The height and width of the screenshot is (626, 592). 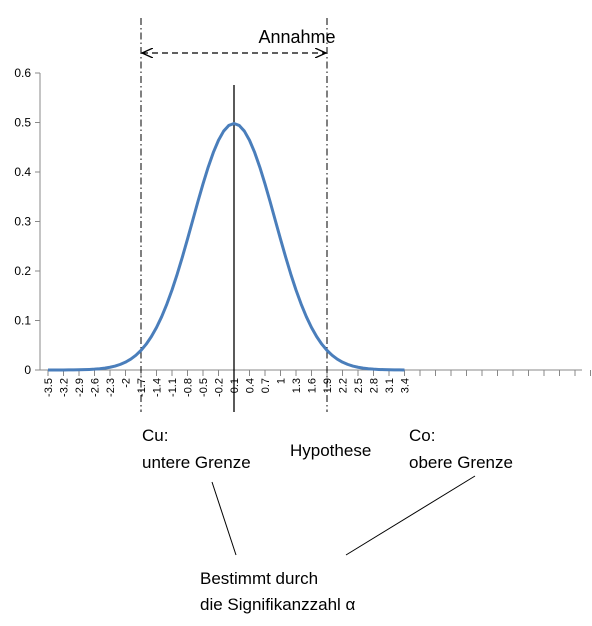 I want to click on y-tick-label: 0.2, so click(x=22, y=271).